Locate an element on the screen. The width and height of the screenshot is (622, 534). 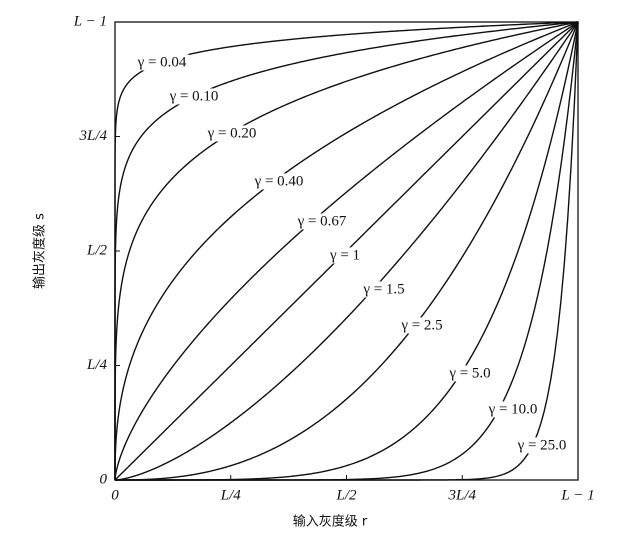
x-tick-label: 3L/4 is located at coordinates (461, 495).